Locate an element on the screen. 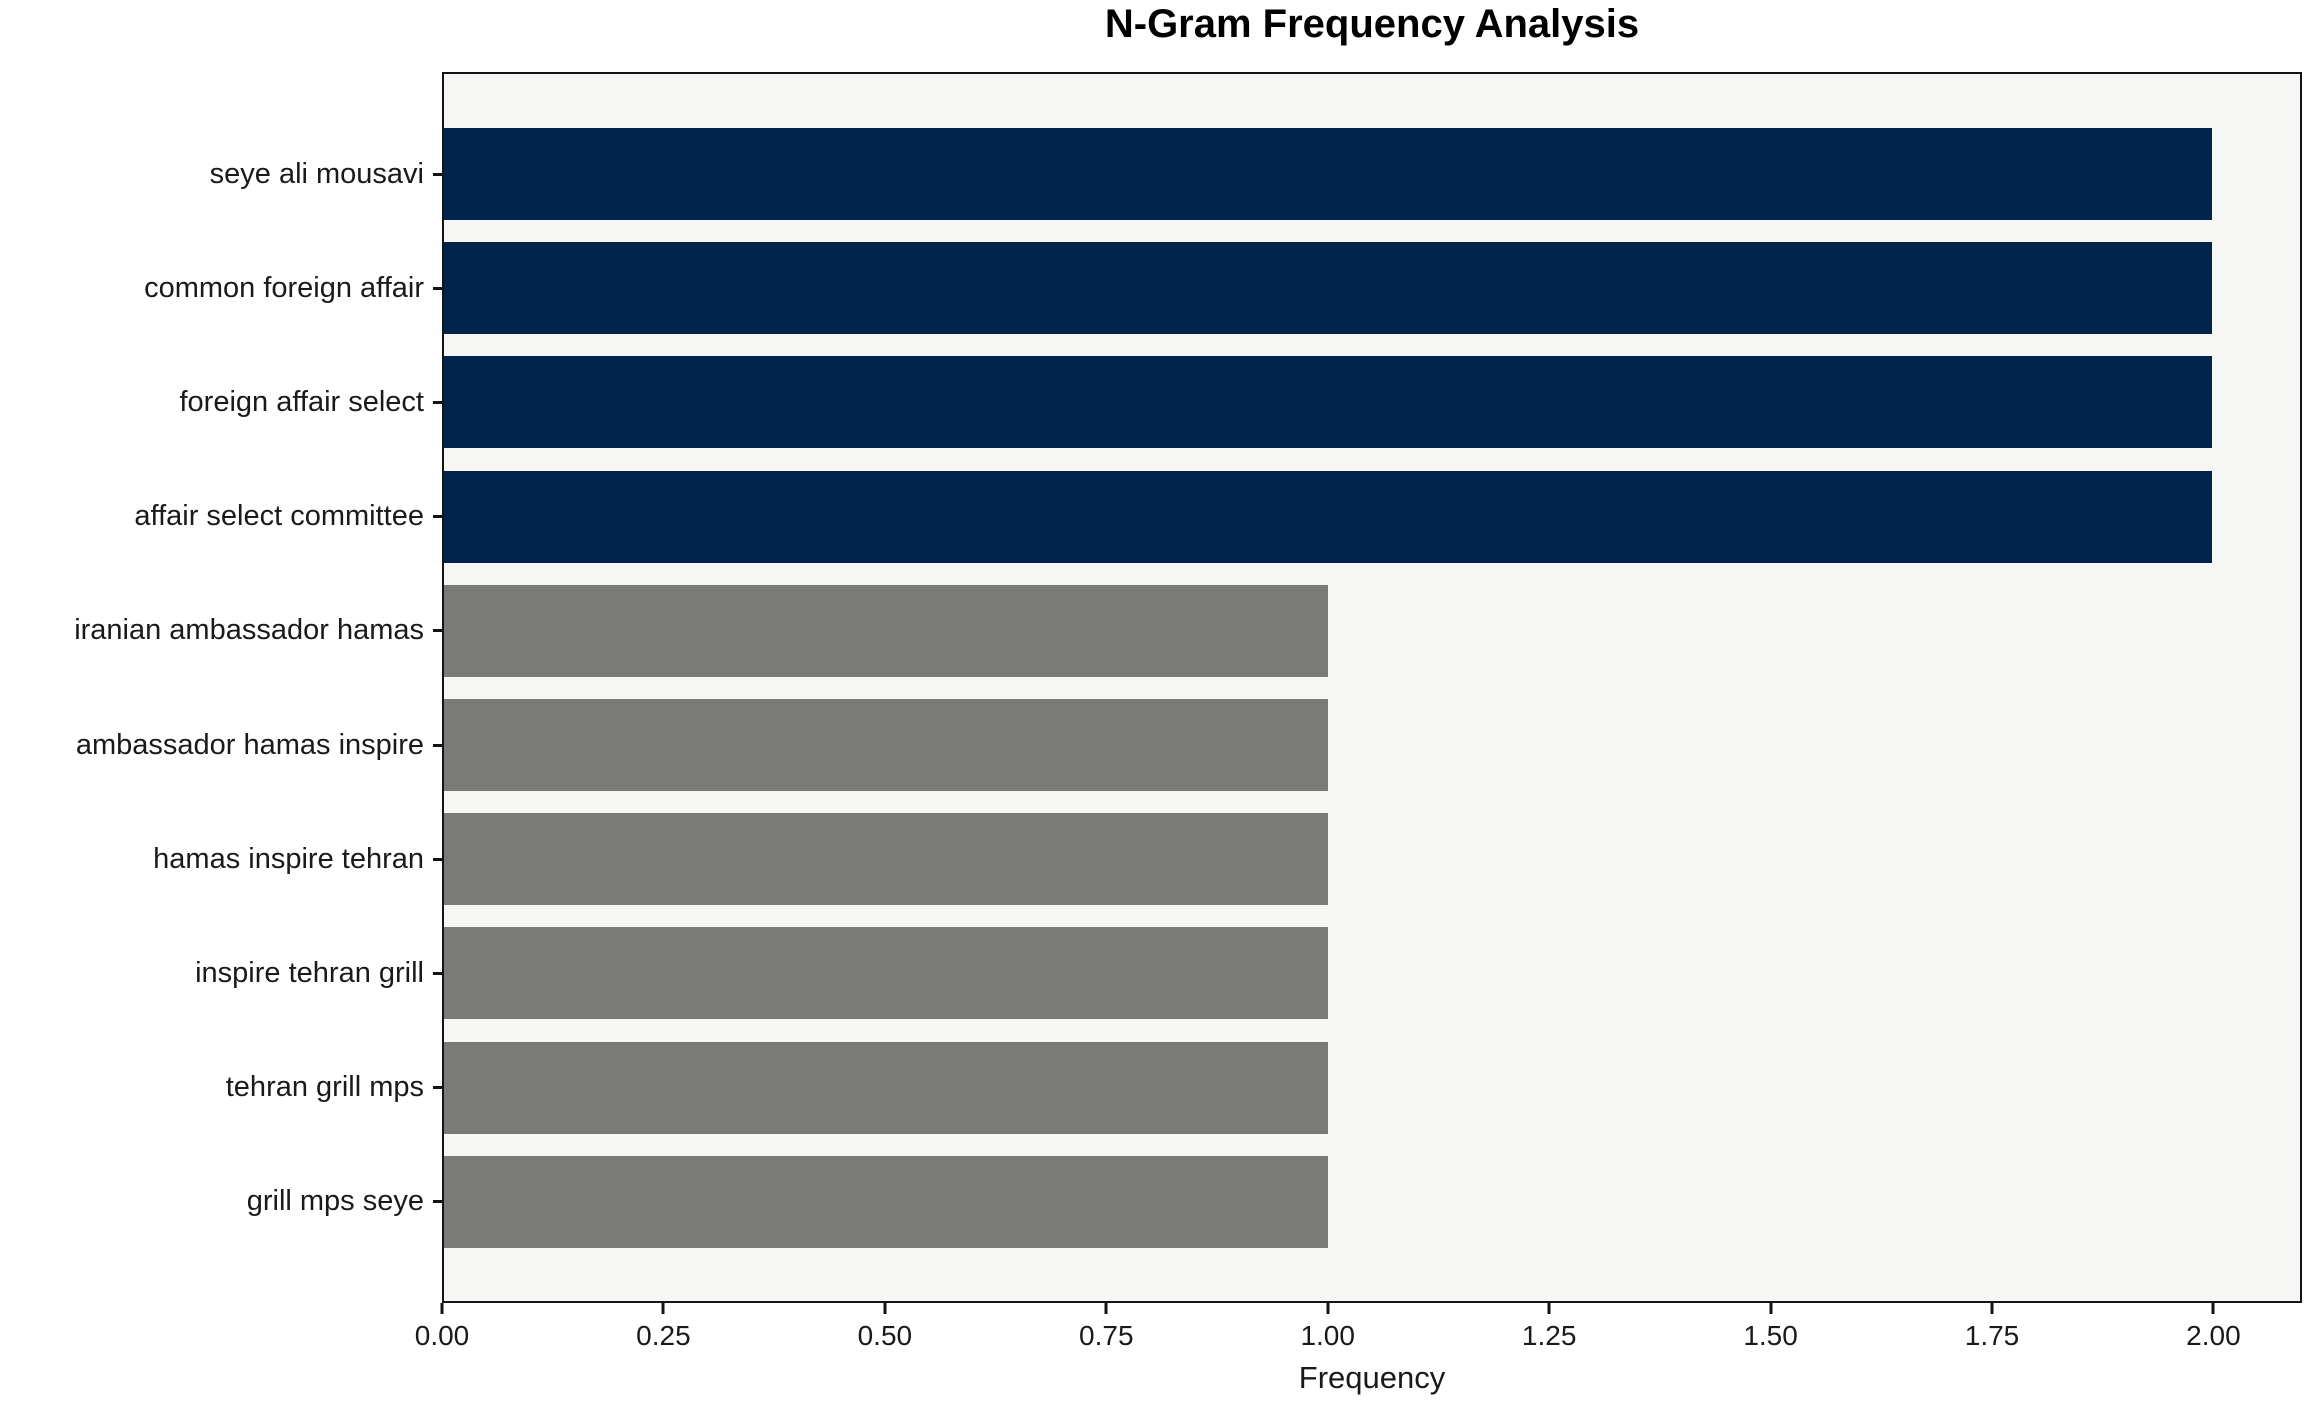 This screenshot has width=2321, height=1414. bar-ambassador-hamas-inspire is located at coordinates (886, 745).